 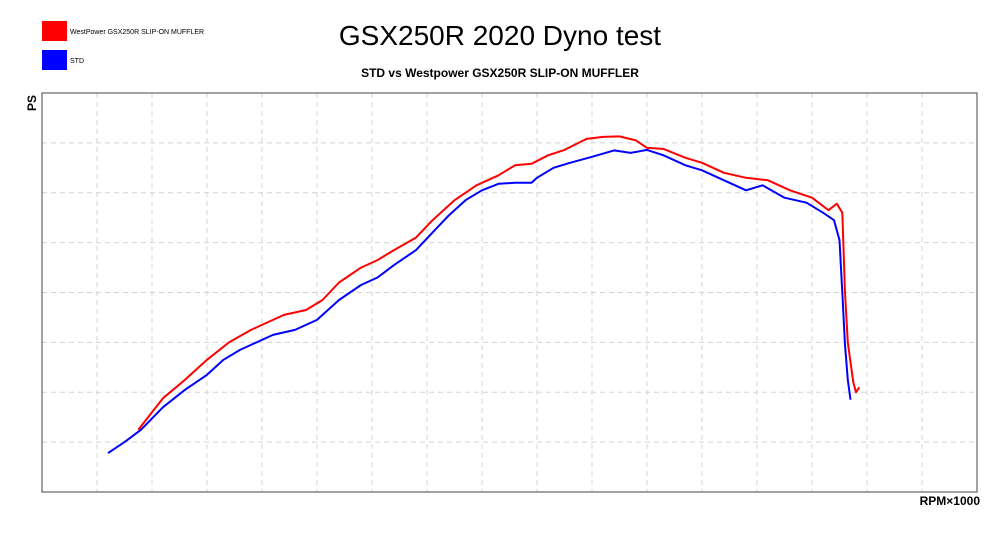 What do you see at coordinates (500, 73) in the screenshot?
I see `chart-subtitle: STD vs Westpower GSX250R SLIP-ON MUFFLER` at bounding box center [500, 73].